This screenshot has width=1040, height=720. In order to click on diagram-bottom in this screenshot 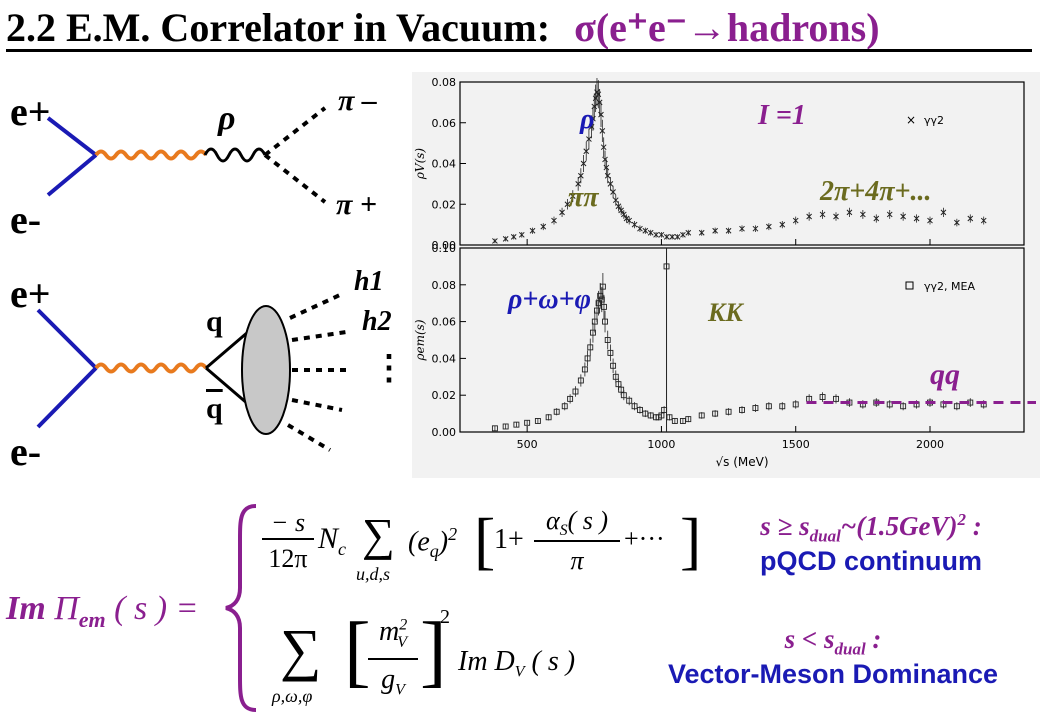, I will do `click(191, 372)`.